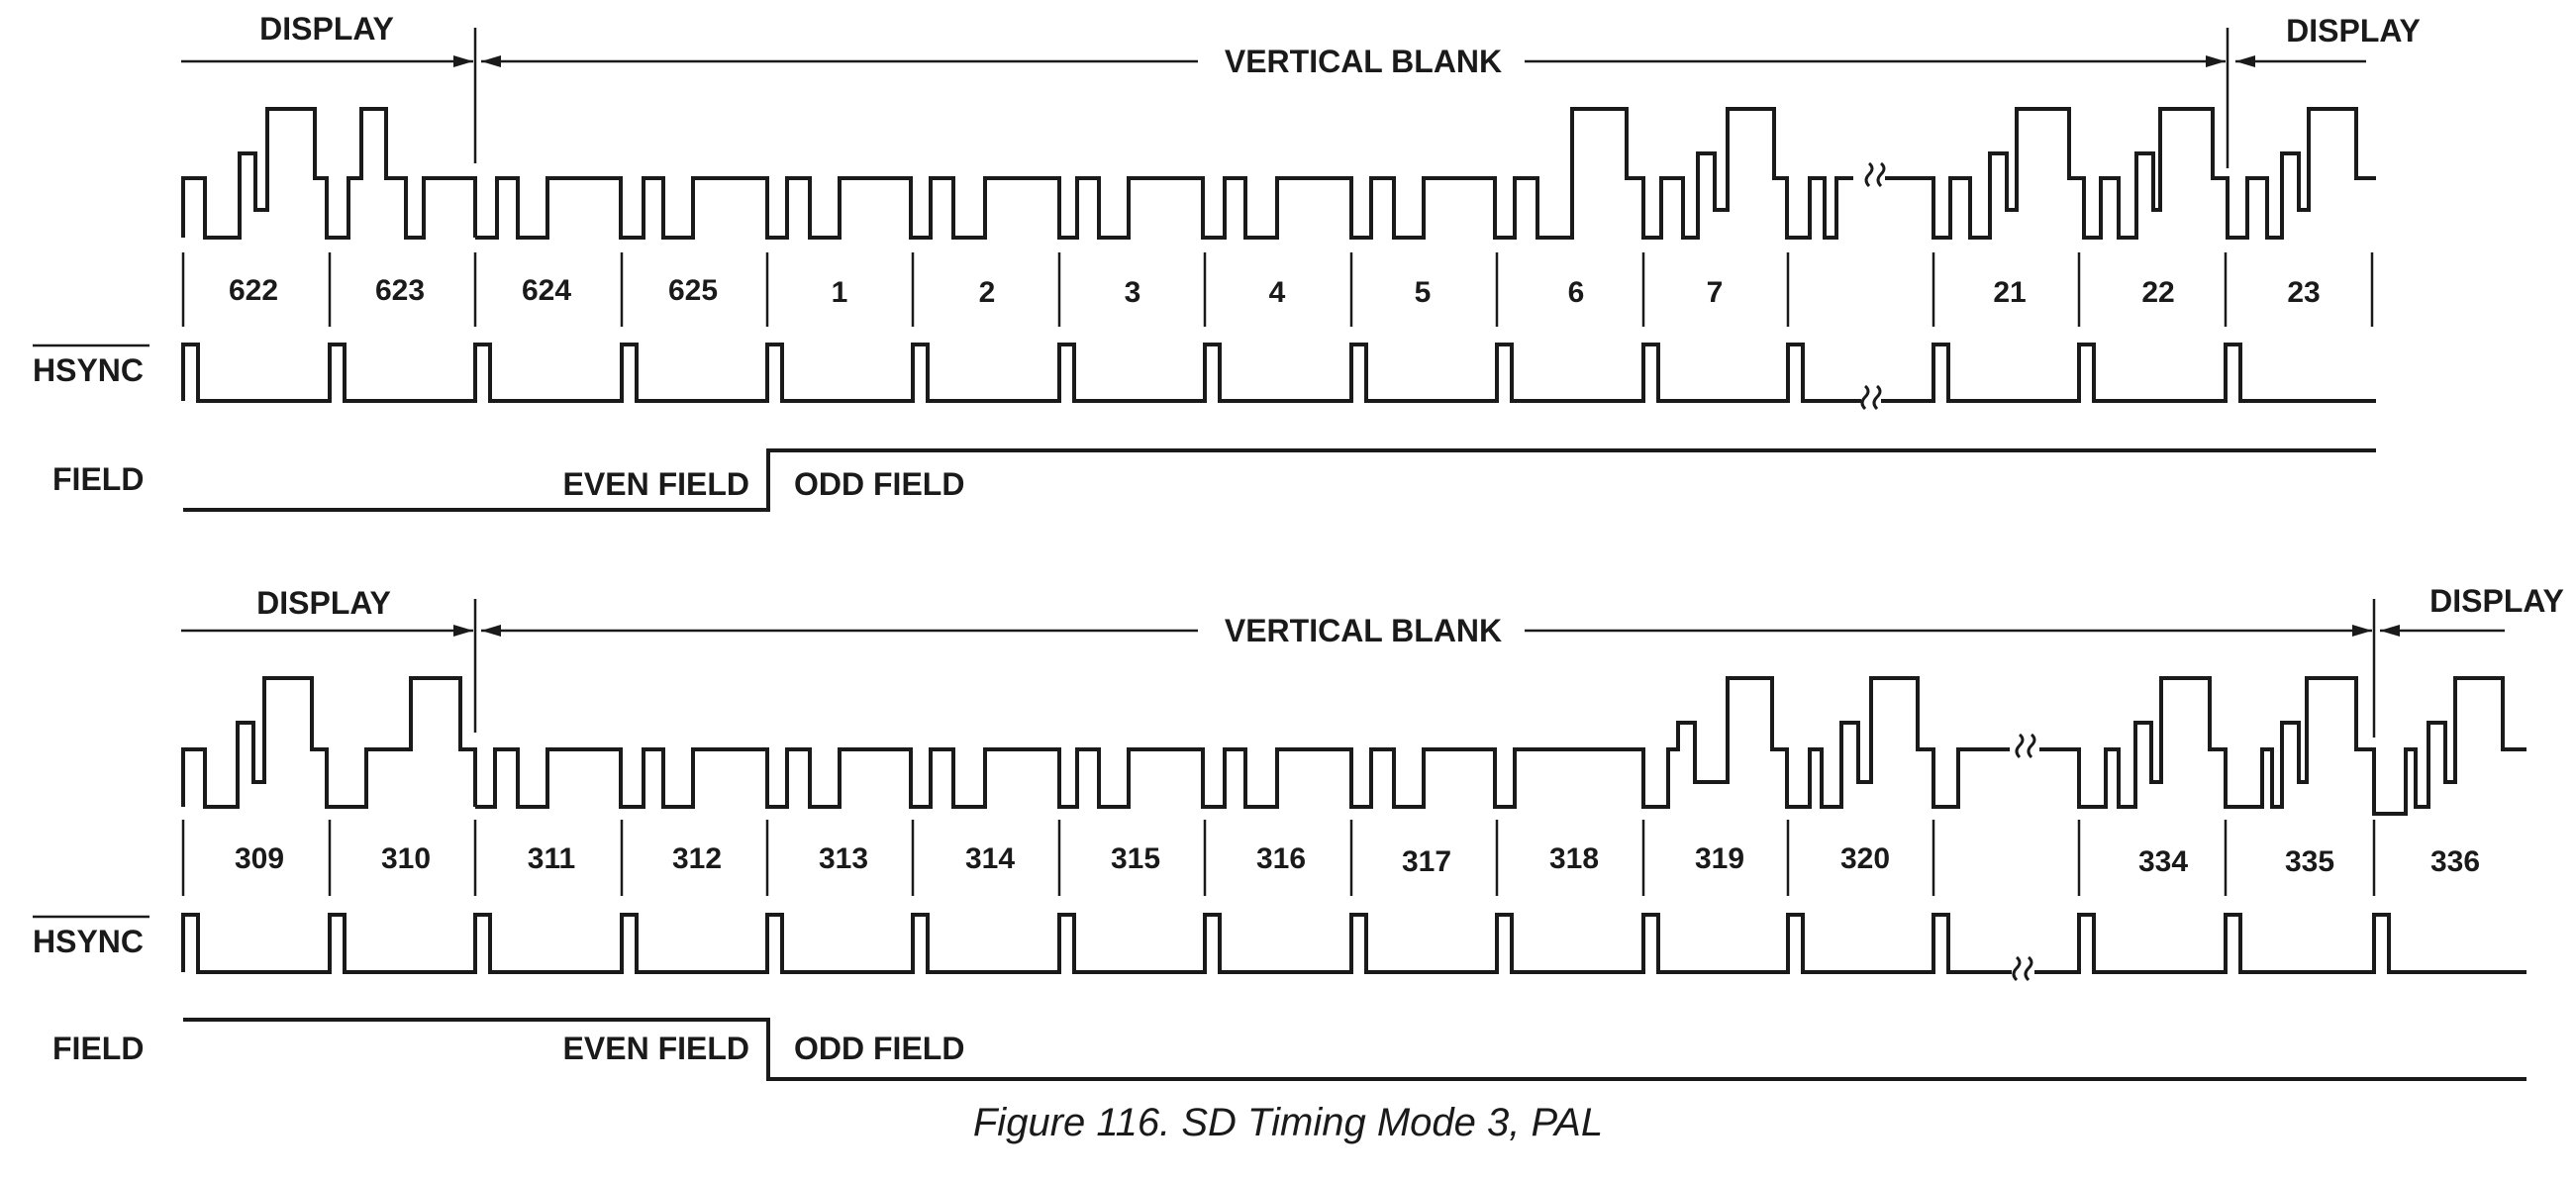 The height and width of the screenshot is (1183, 2576). I want to click on line-number: 317, so click(1427, 861).